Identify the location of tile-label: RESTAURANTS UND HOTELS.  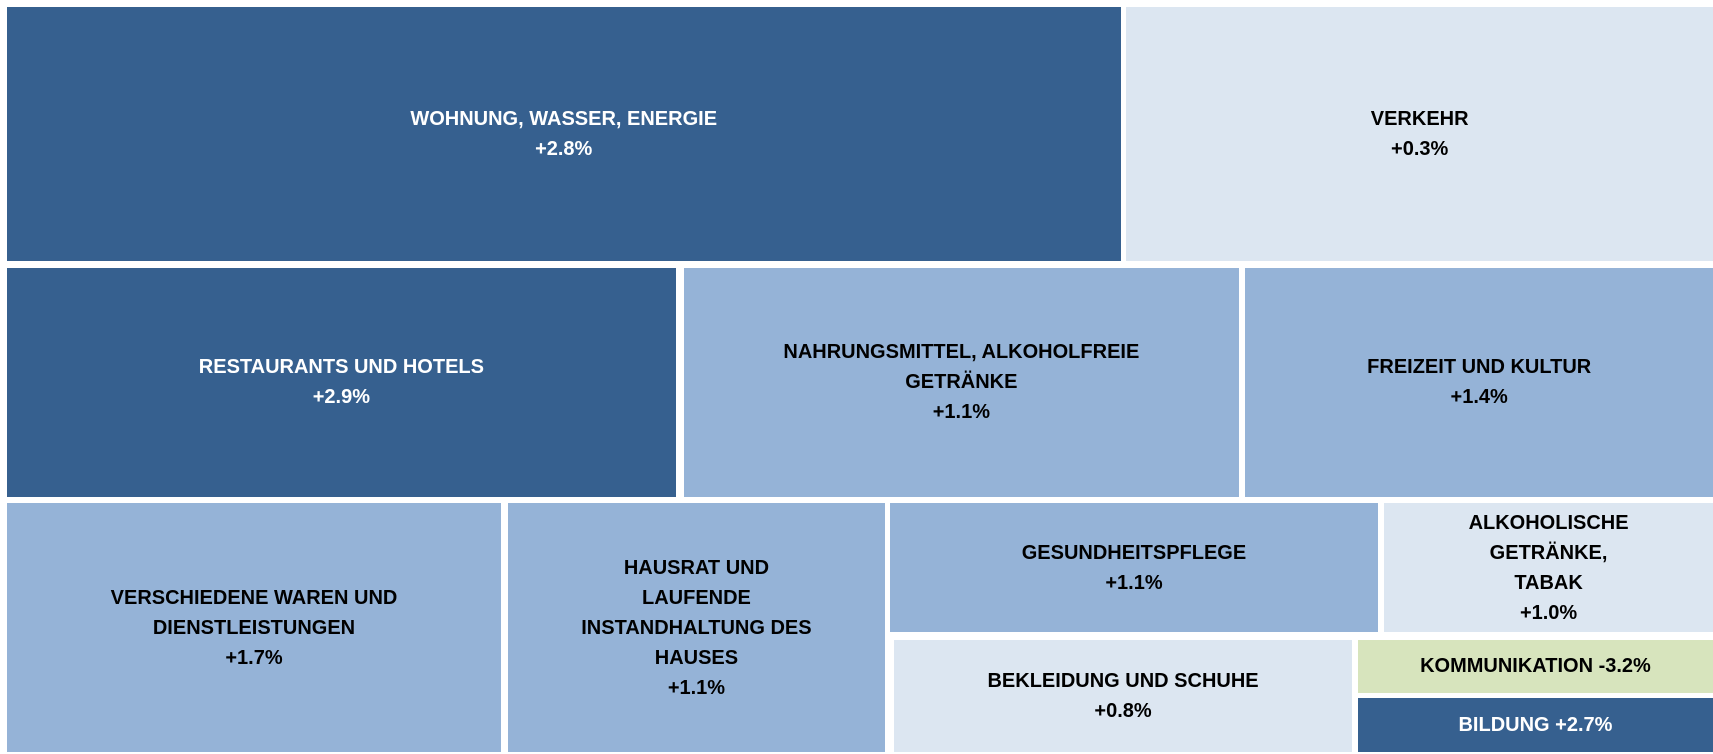
(341, 367).